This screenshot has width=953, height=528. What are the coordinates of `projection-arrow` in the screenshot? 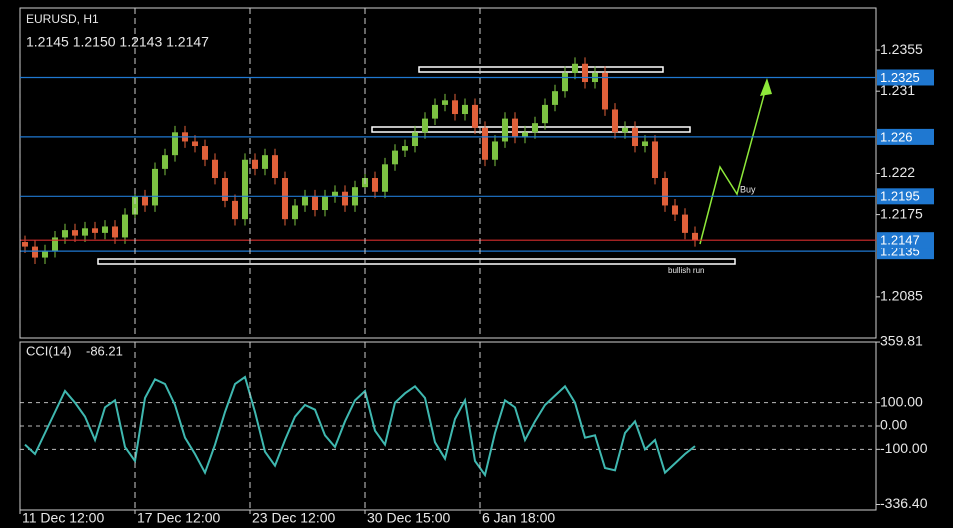 It's located at (733, 164).